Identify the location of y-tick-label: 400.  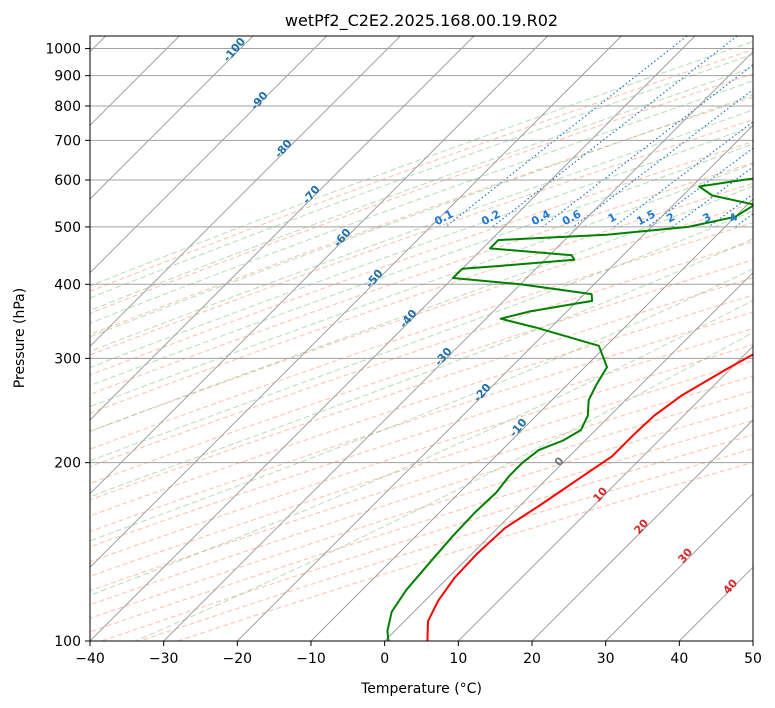
(67, 285).